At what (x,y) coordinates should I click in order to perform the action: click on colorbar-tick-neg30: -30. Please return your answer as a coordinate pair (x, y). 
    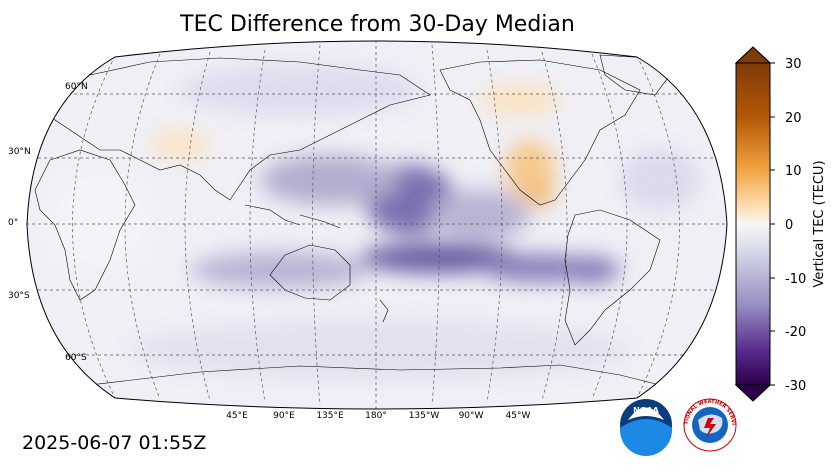
    Looking at the image, I should click on (795, 386).